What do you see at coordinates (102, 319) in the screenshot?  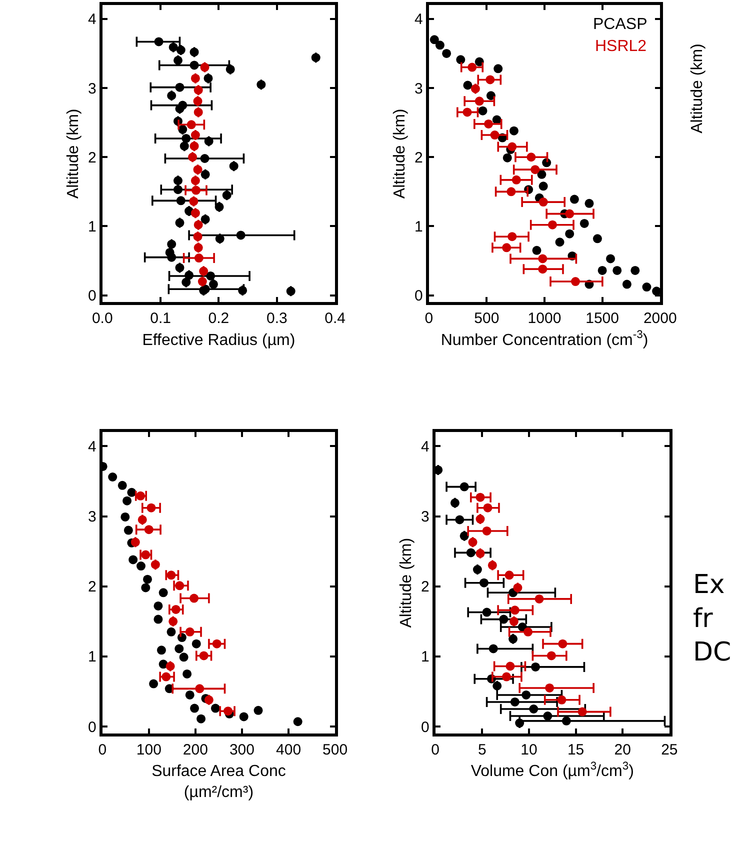 I see `x-tick-label: 0.0` at bounding box center [102, 319].